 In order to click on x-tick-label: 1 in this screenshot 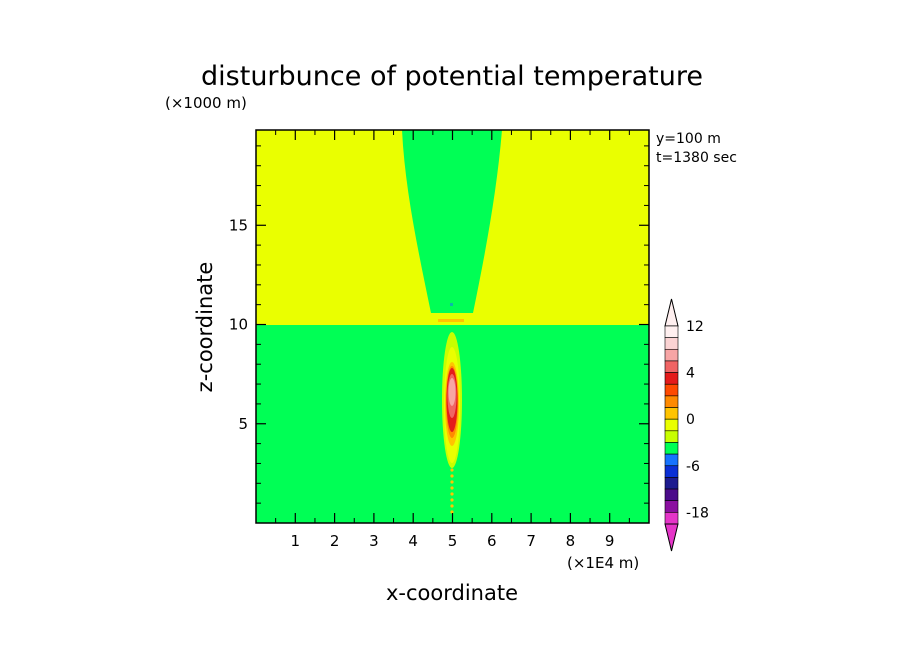, I will do `click(296, 541)`.